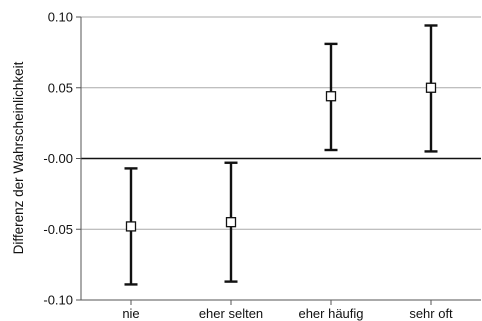 The height and width of the screenshot is (321, 482). I want to click on y-tick-label: -0.05, so click(58, 229).